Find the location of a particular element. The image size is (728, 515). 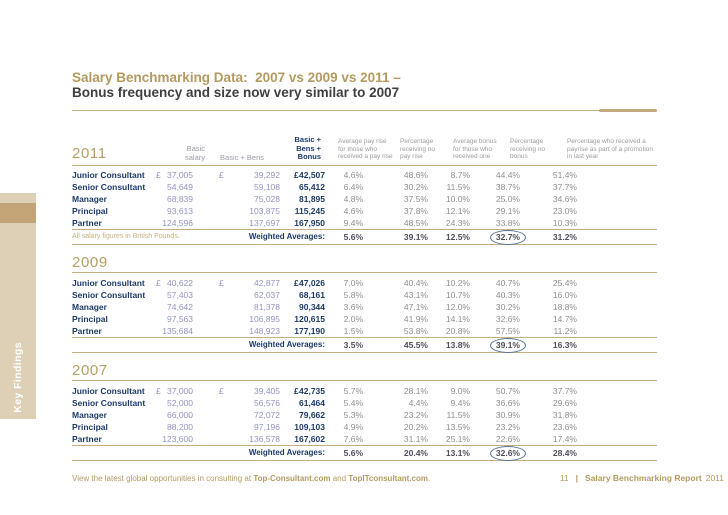

weighted-pct-promotion: 16.3% is located at coordinates (564, 344).